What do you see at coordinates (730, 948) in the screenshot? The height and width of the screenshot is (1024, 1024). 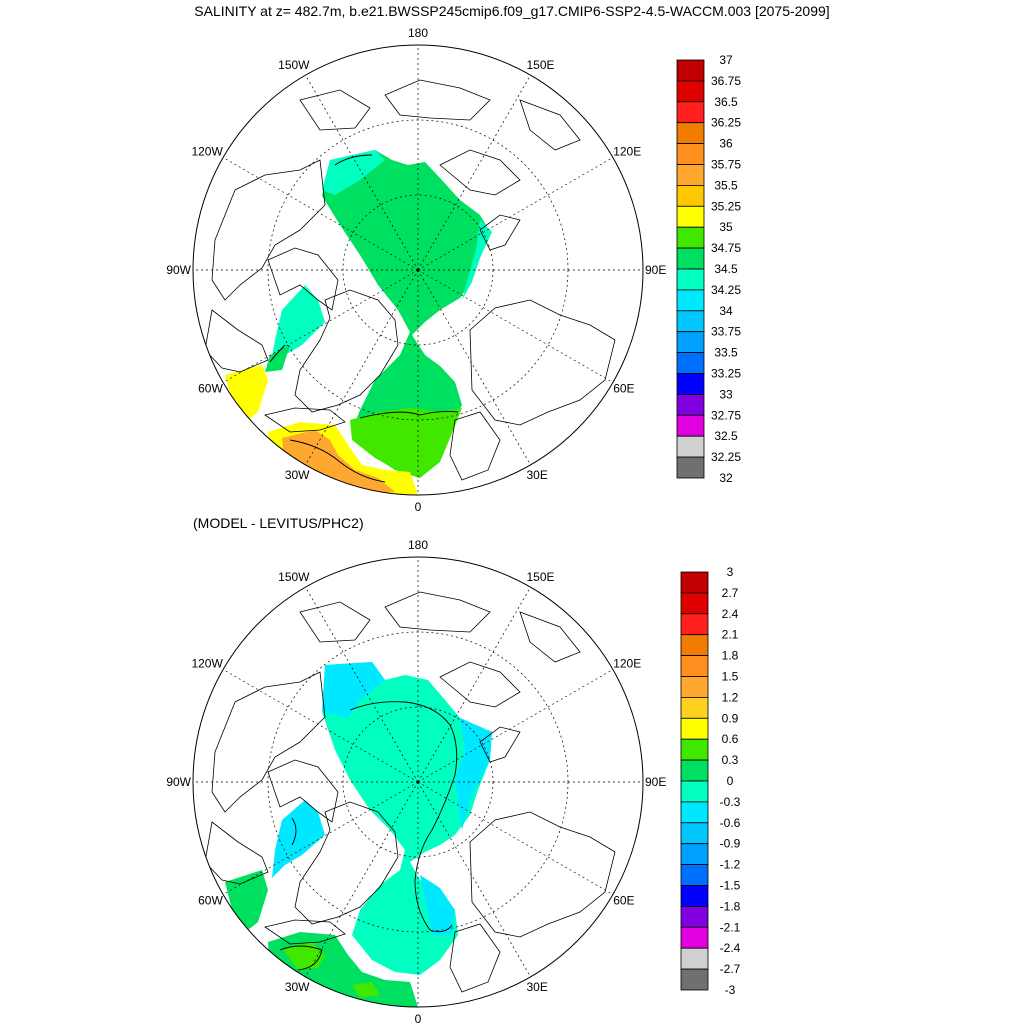 I see `colorbar-label: -2.4` at bounding box center [730, 948].